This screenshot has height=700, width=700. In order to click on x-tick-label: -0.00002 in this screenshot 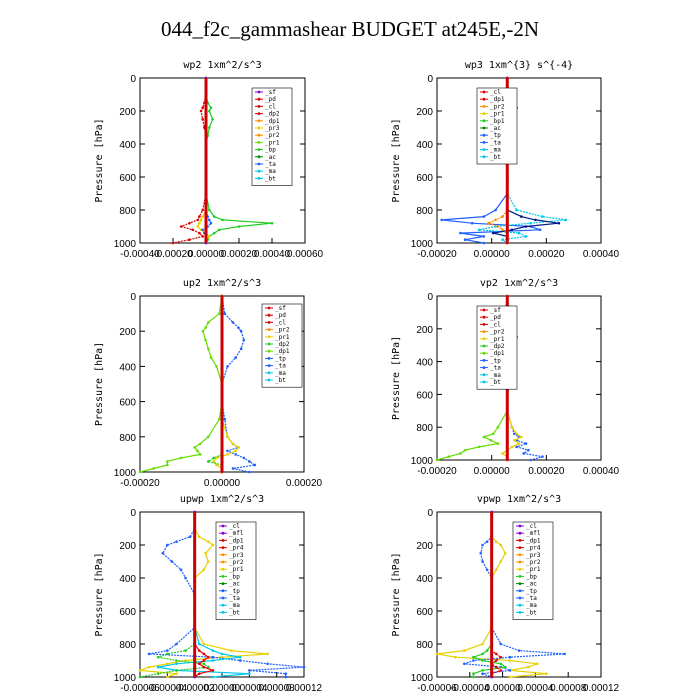, I will do `click(195, 688)`.